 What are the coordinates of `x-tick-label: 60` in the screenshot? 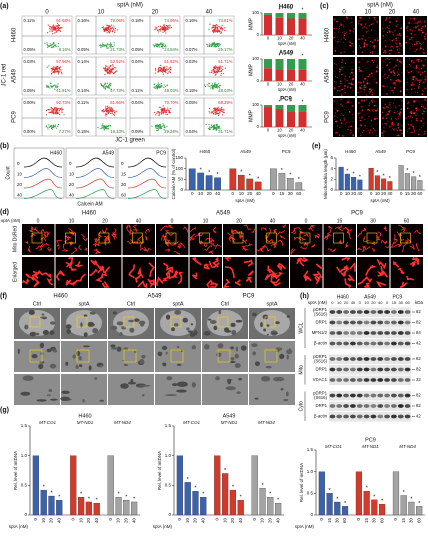 It's located at (381, 521).